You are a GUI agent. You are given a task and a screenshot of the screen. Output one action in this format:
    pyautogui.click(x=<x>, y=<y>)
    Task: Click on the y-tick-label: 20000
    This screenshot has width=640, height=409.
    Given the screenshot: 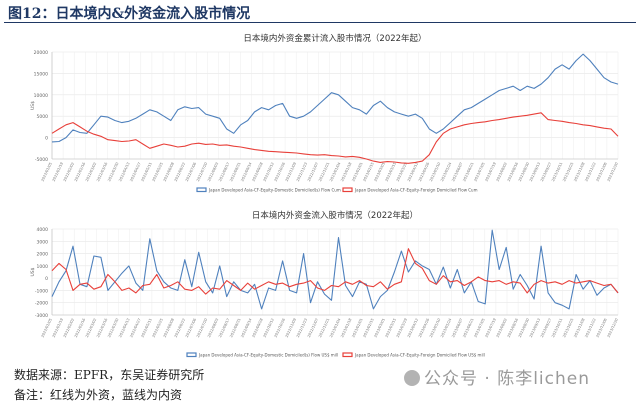 What is the action you would take?
    pyautogui.click(x=41, y=53)
    